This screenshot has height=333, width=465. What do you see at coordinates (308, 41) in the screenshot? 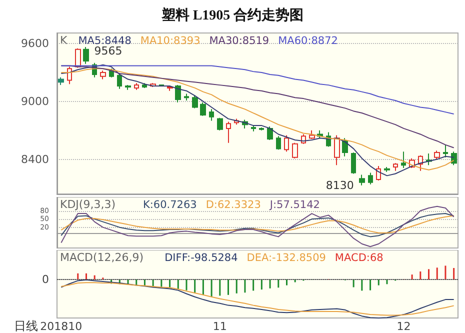
I see `text: MA60:8872` at bounding box center [308, 41].